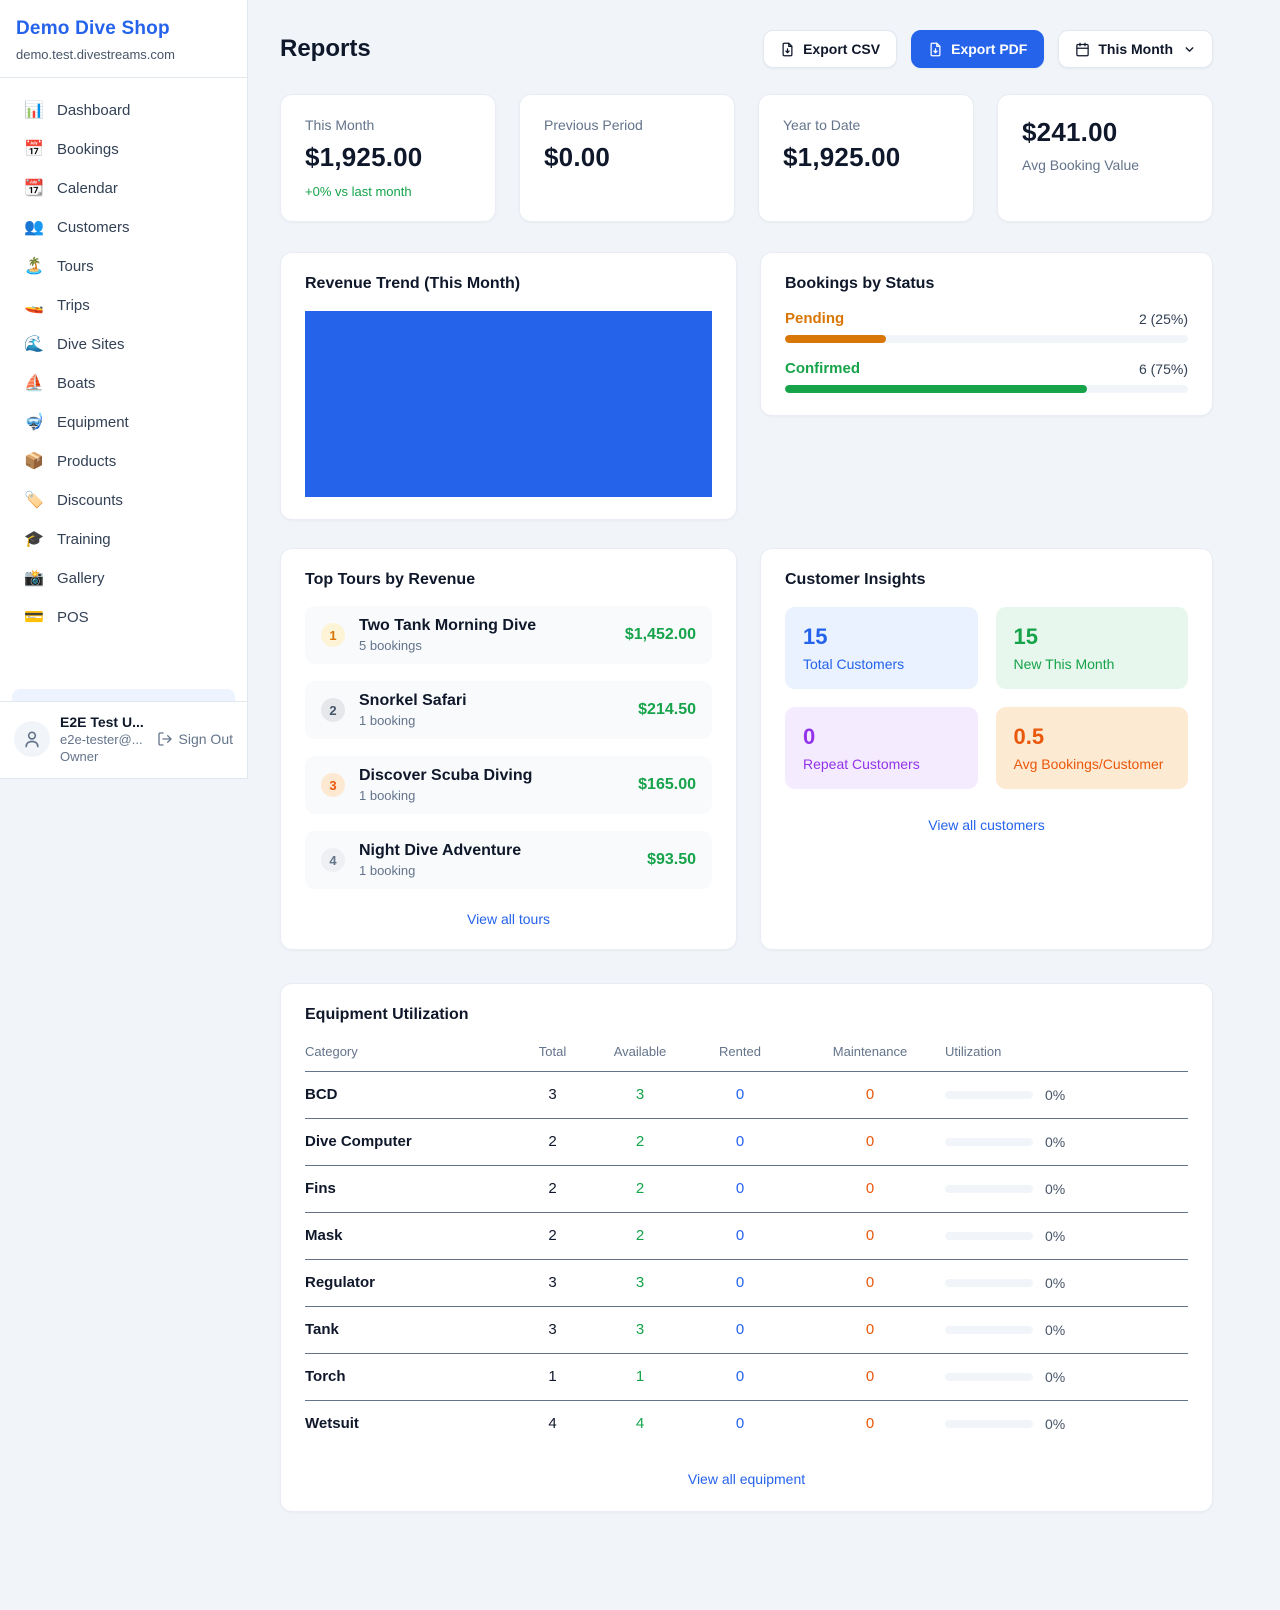 The image size is (1280, 1610). Describe the element at coordinates (34, 383) in the screenshot. I see `boats-icon: ⛵` at that location.